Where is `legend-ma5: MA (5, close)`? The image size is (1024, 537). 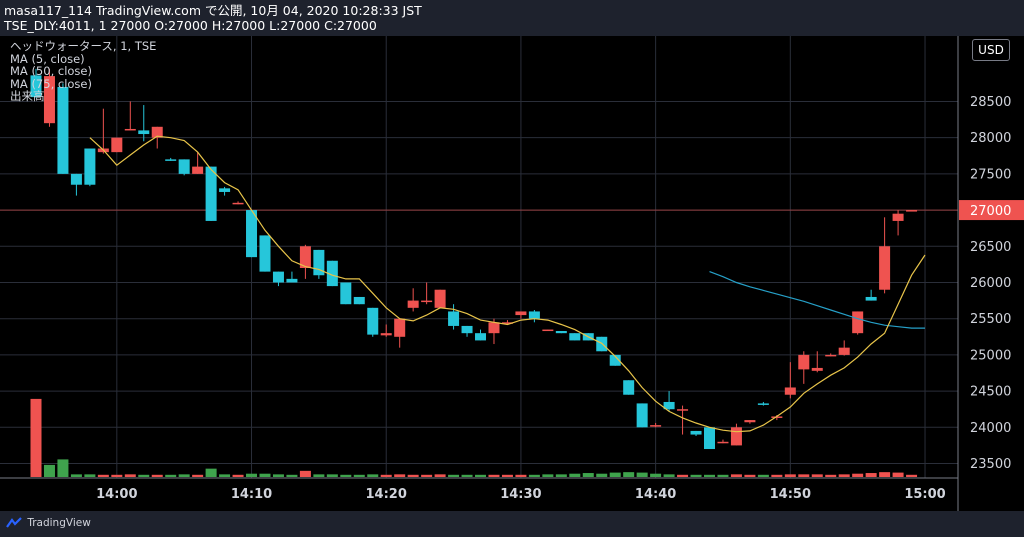 legend-ma5: MA (5, close) is located at coordinates (47, 58).